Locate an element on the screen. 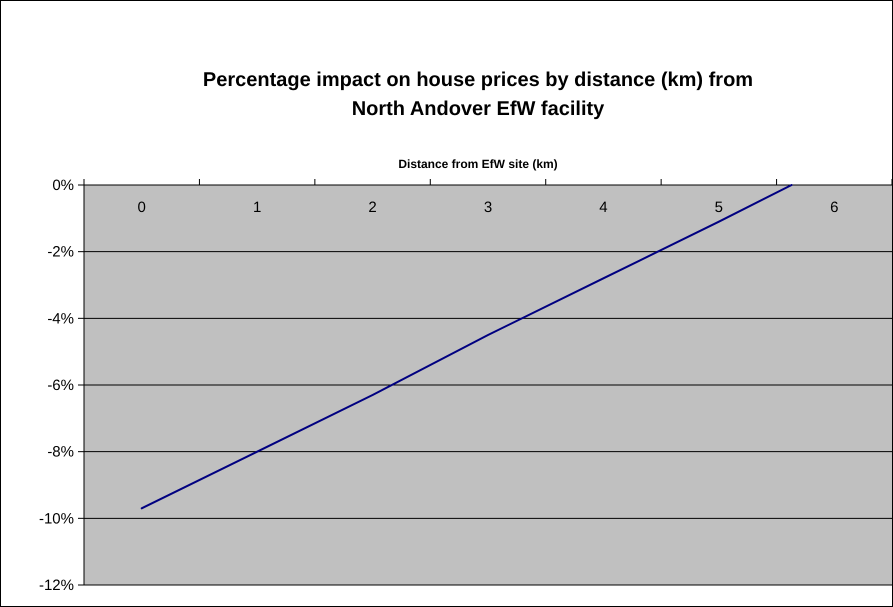 Image resolution: width=893 pixels, height=607 pixels. x-axis-title: Distance from EfW site (km) is located at coordinates (478, 164).